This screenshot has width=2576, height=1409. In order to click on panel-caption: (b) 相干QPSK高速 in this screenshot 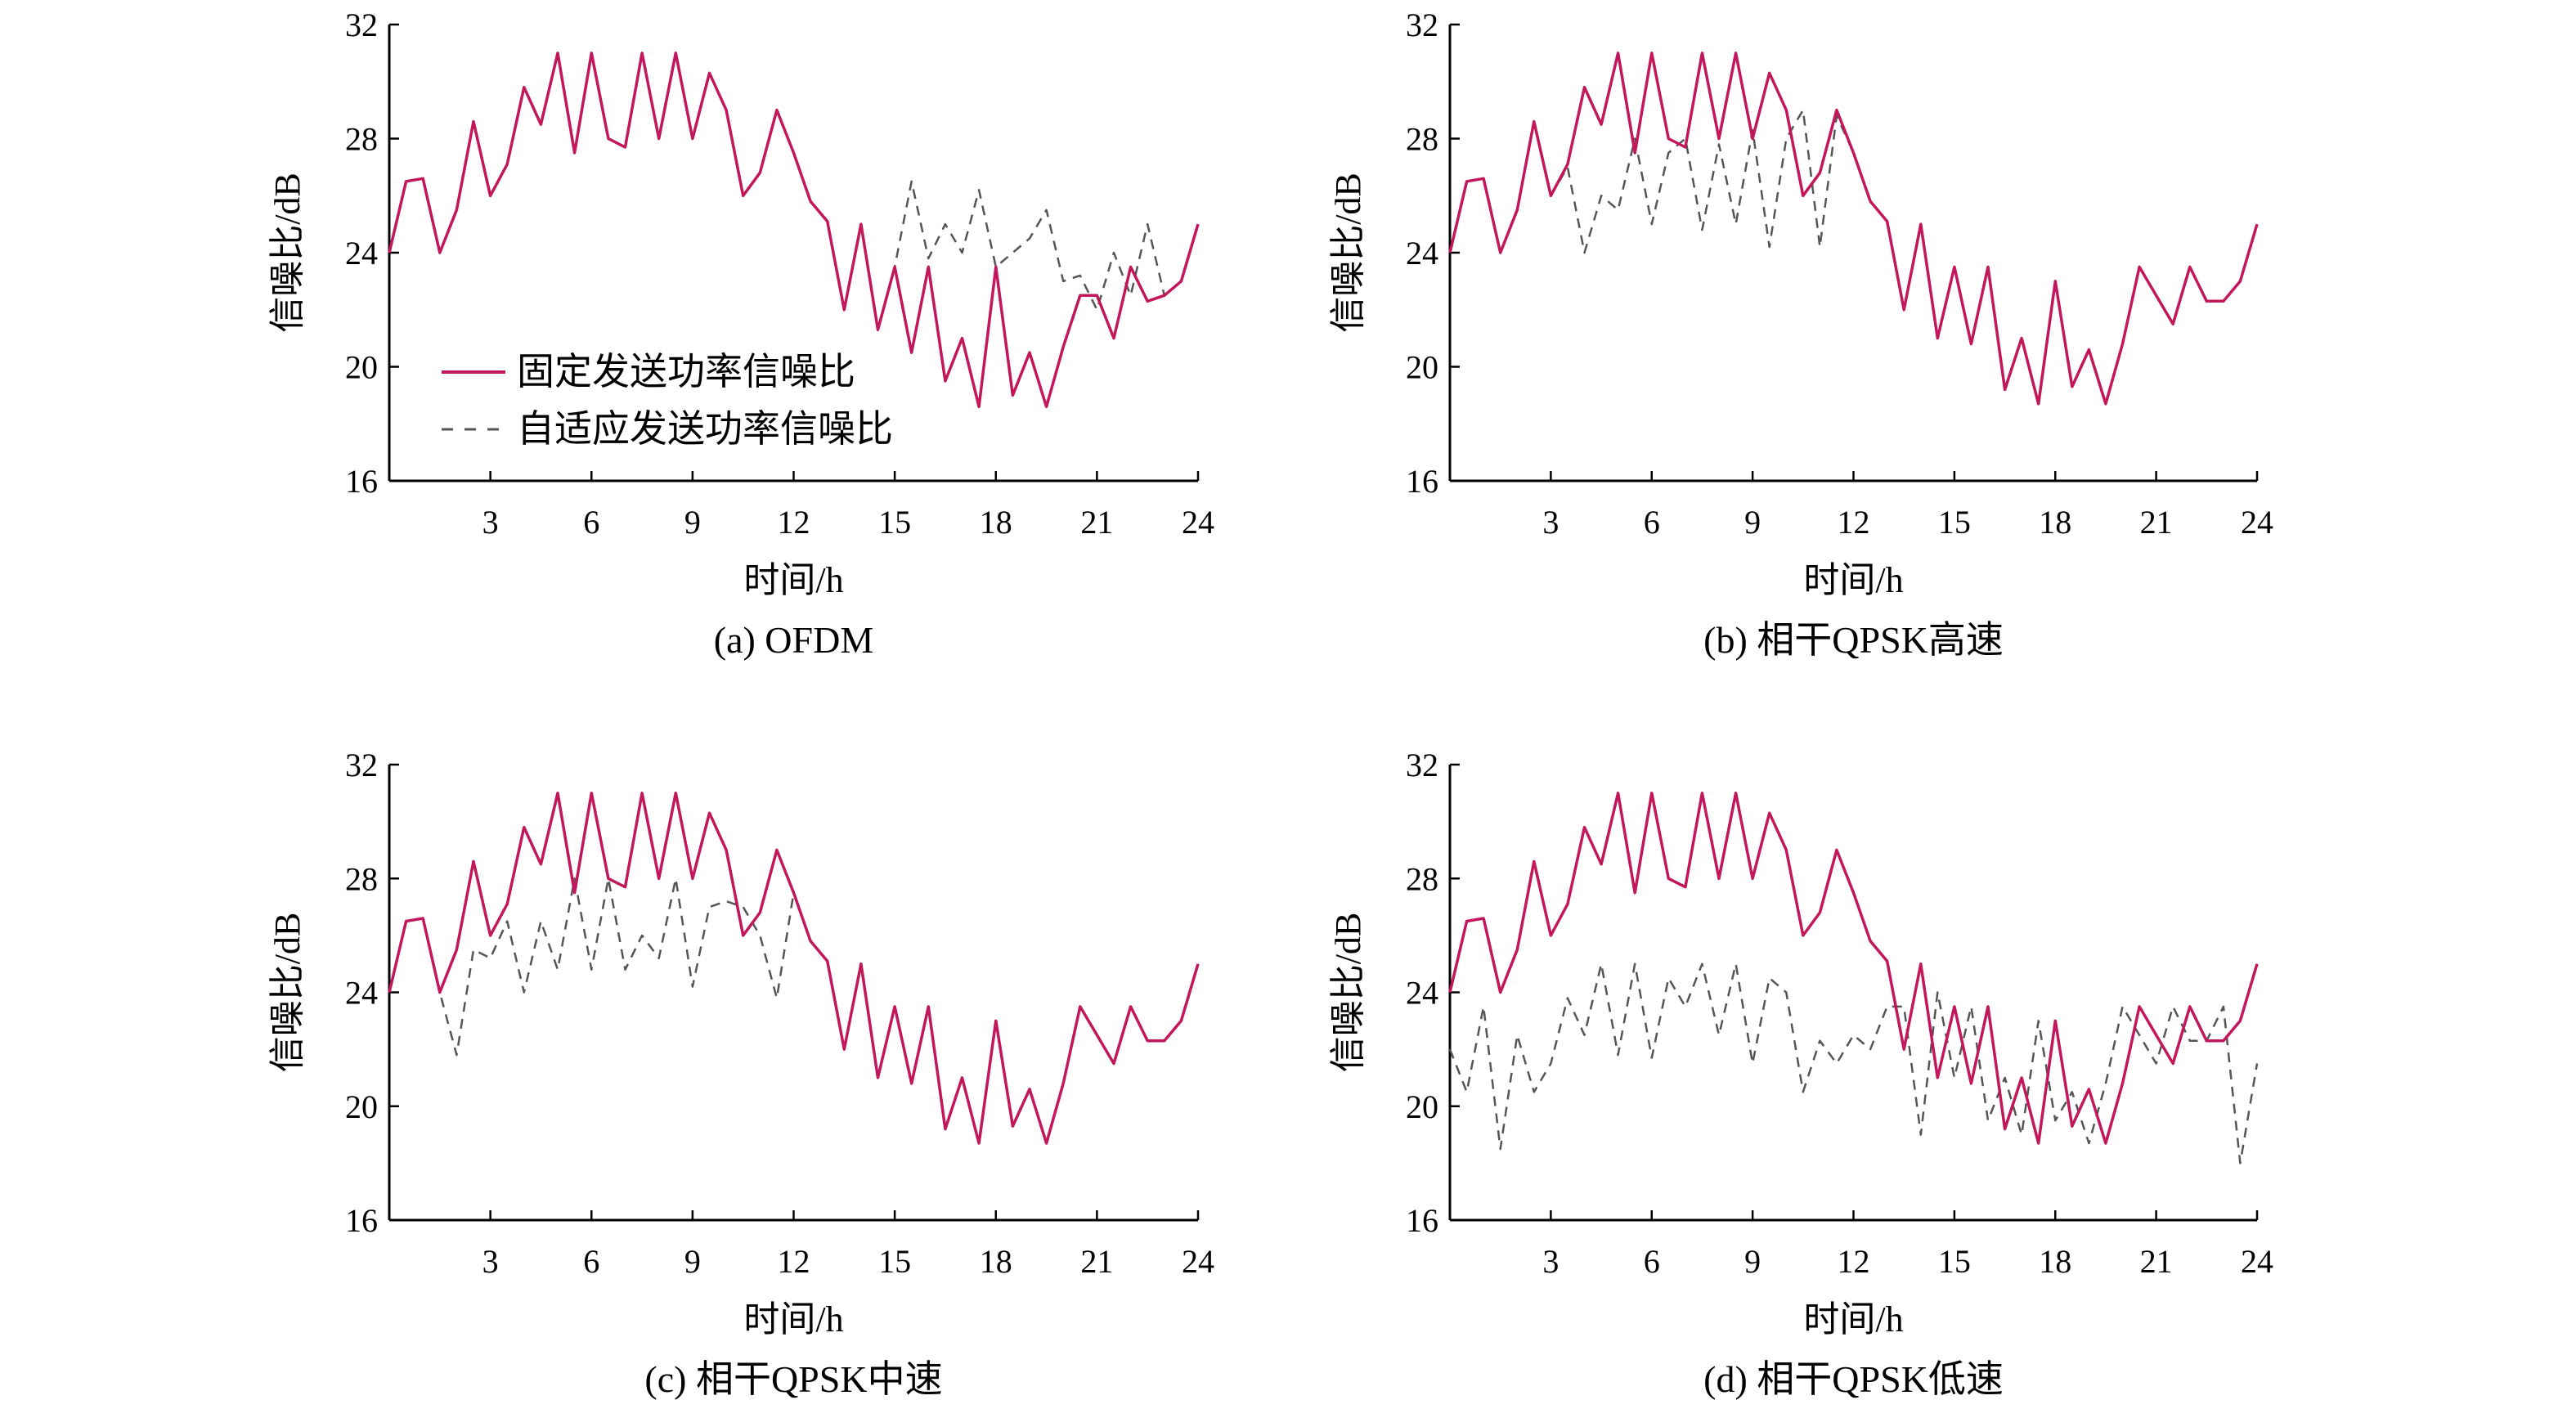, I will do `click(1853, 640)`.